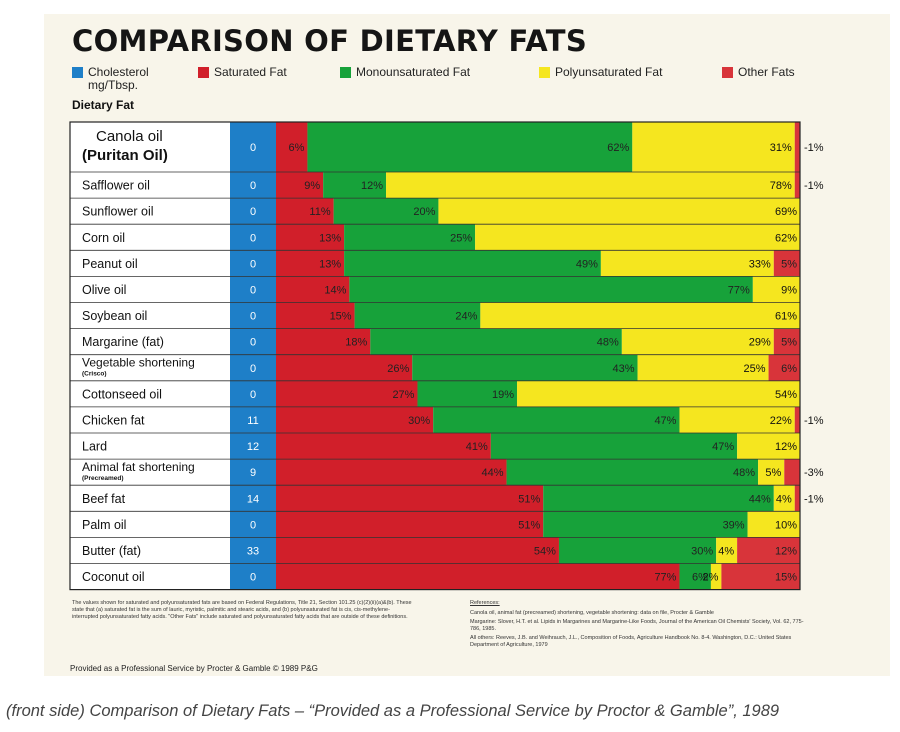 The height and width of the screenshot is (732, 900). What do you see at coordinates (138, 363) in the screenshot?
I see `row-name-vegetable-shortening: Vegetable shortening` at bounding box center [138, 363].